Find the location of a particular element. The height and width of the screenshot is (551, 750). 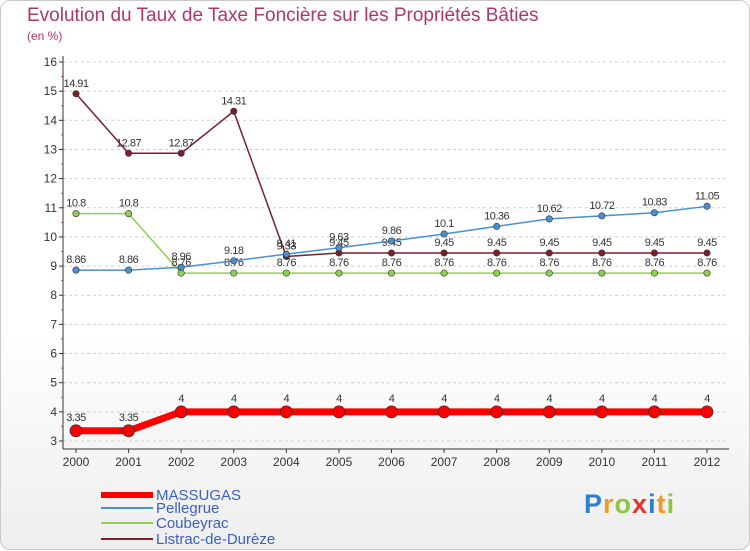

data-label-massugas: 3.35 is located at coordinates (76, 418).